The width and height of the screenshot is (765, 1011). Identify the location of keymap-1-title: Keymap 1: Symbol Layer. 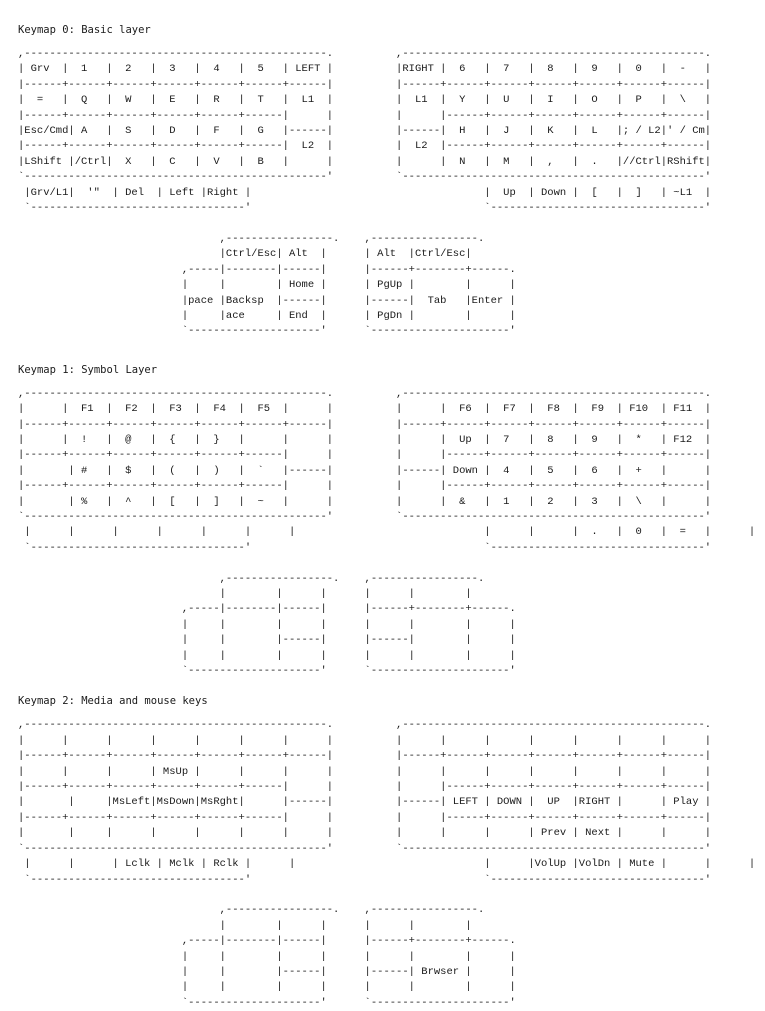
(88, 369).